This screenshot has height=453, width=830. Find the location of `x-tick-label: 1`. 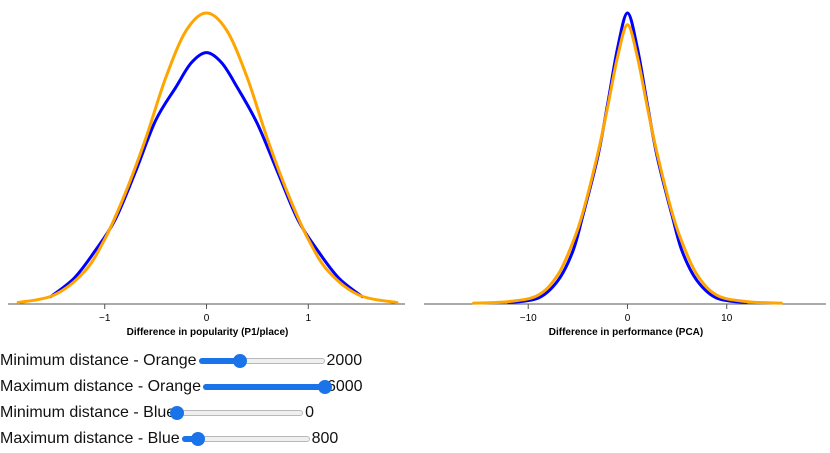

x-tick-label: 1 is located at coordinates (309, 318).